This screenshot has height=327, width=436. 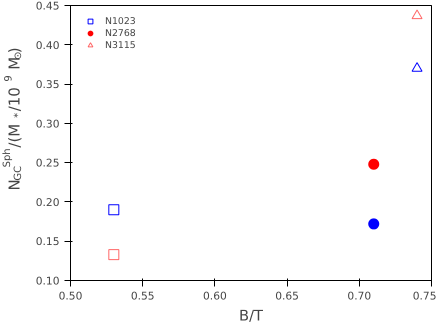 What do you see at coordinates (48, 6) in the screenshot?
I see `y-tick-label: 0.45` at bounding box center [48, 6].